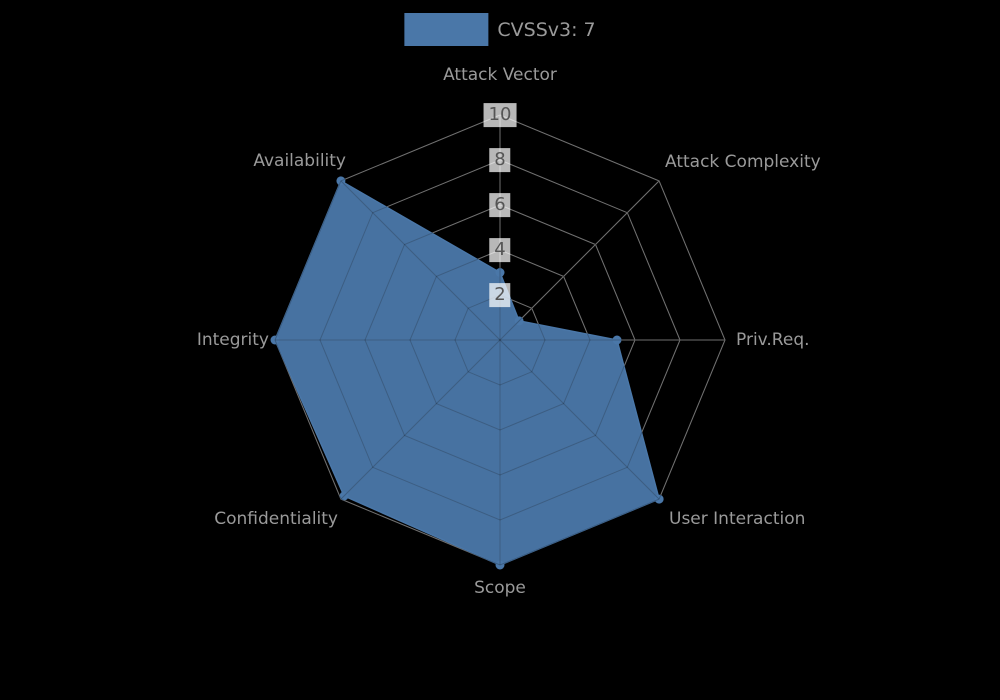 This screenshot has height=700, width=1000. I want to click on grid-spoke, so click(579, 260).